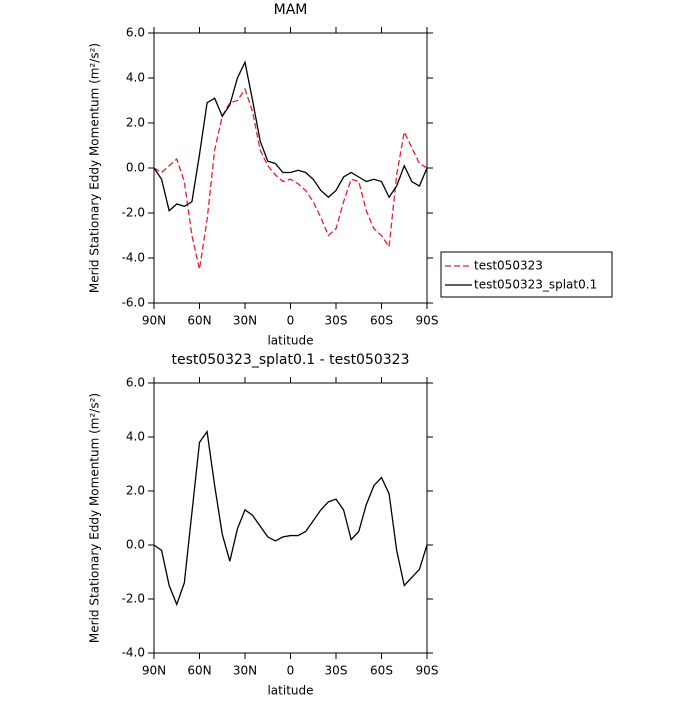 Image resolution: width=700 pixels, height=704 pixels. I want to click on chart-title: MAM, so click(291, 10).